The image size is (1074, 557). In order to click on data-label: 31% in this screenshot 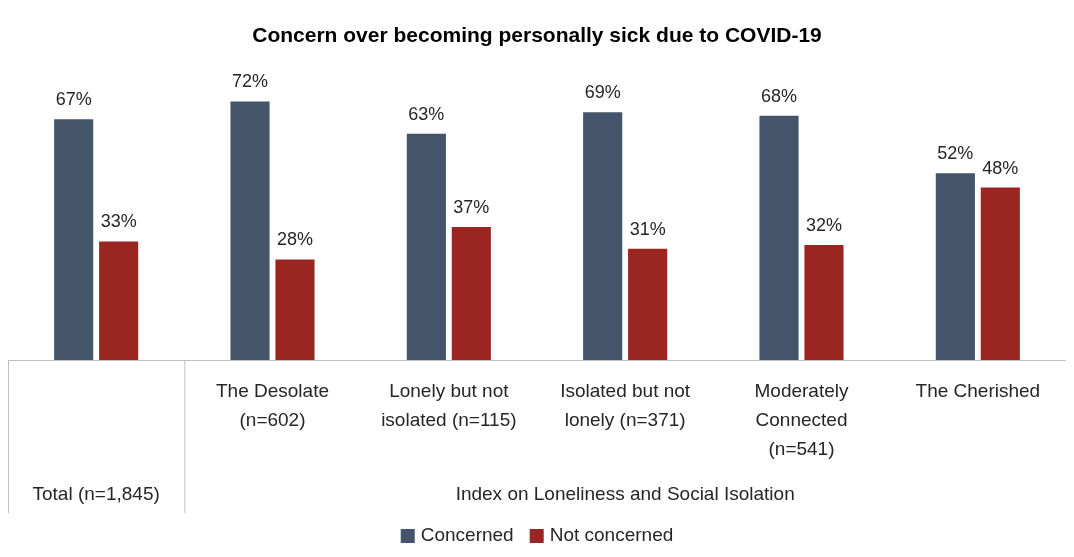, I will do `click(647, 228)`.